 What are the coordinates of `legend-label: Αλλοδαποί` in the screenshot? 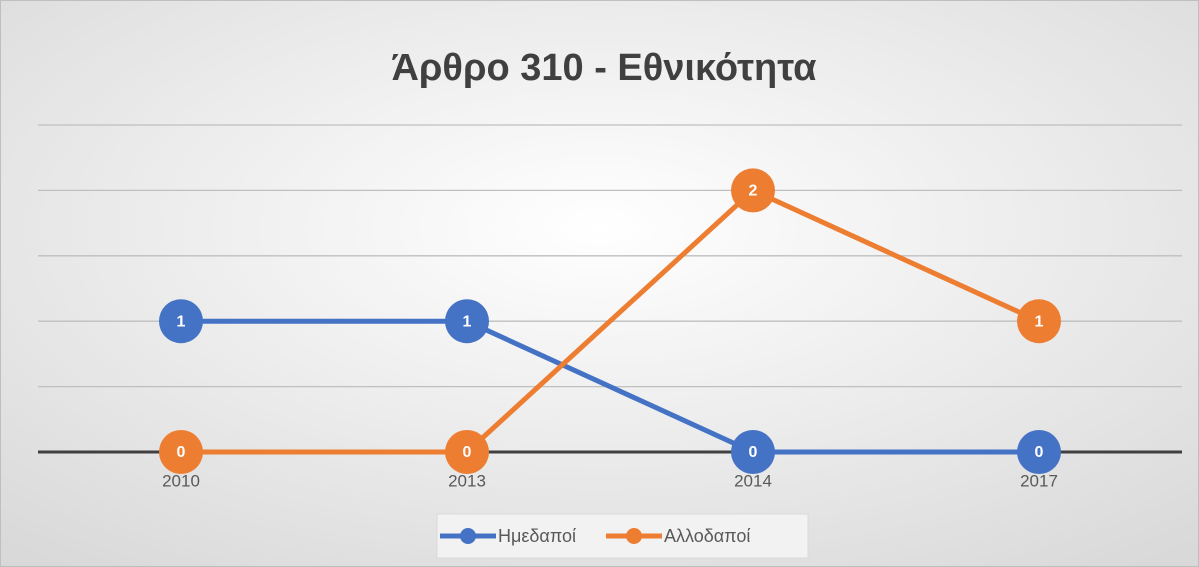 It's located at (707, 536).